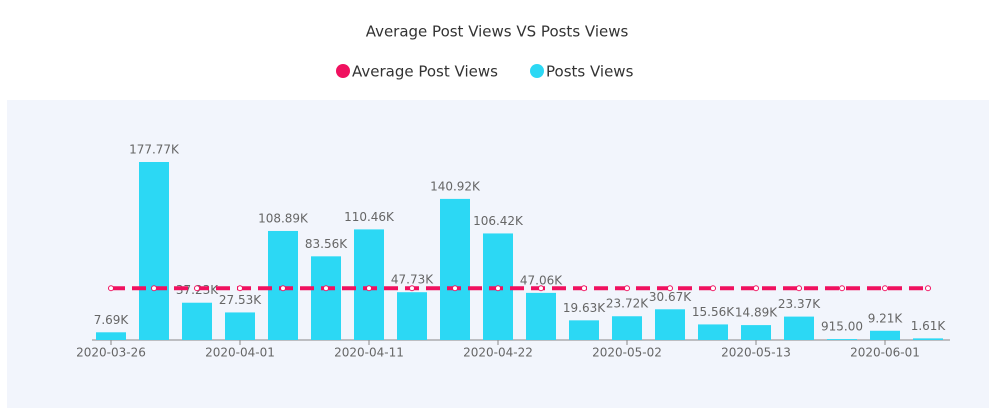  What do you see at coordinates (111, 353) in the screenshot?
I see `x-tick-label: 2020-03-26` at bounding box center [111, 353].